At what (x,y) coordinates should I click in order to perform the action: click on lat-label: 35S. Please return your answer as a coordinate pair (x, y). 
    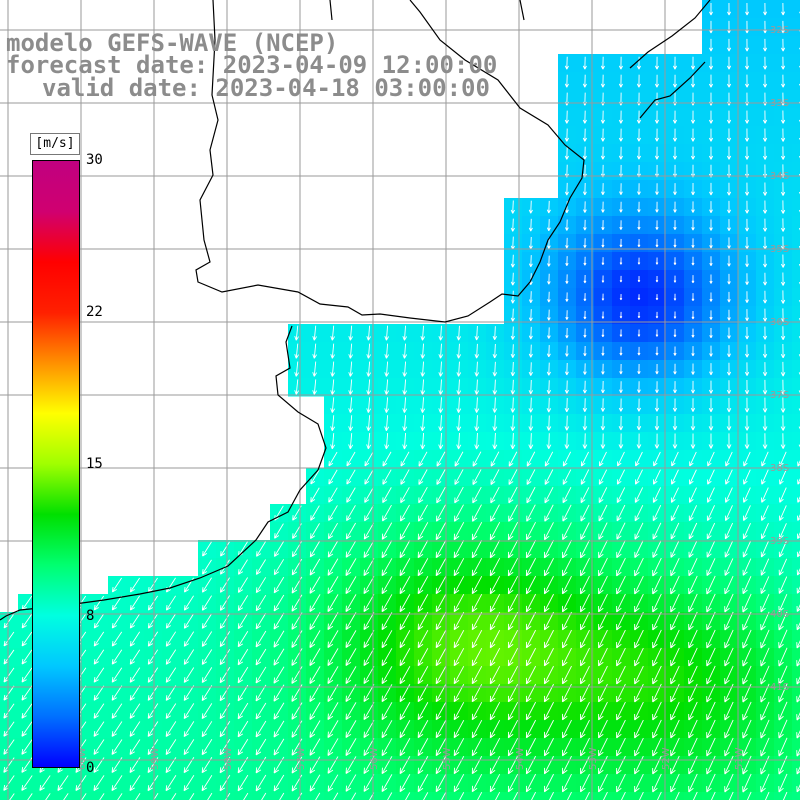
    Looking at the image, I should click on (779, 249).